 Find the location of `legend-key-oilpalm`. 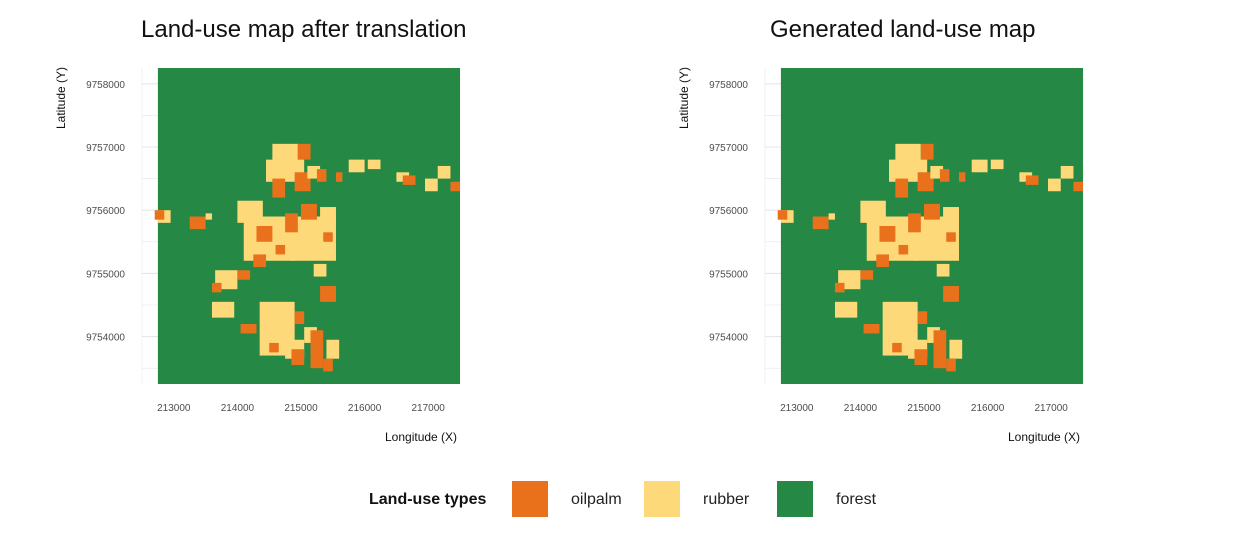

legend-key-oilpalm is located at coordinates (530, 499).